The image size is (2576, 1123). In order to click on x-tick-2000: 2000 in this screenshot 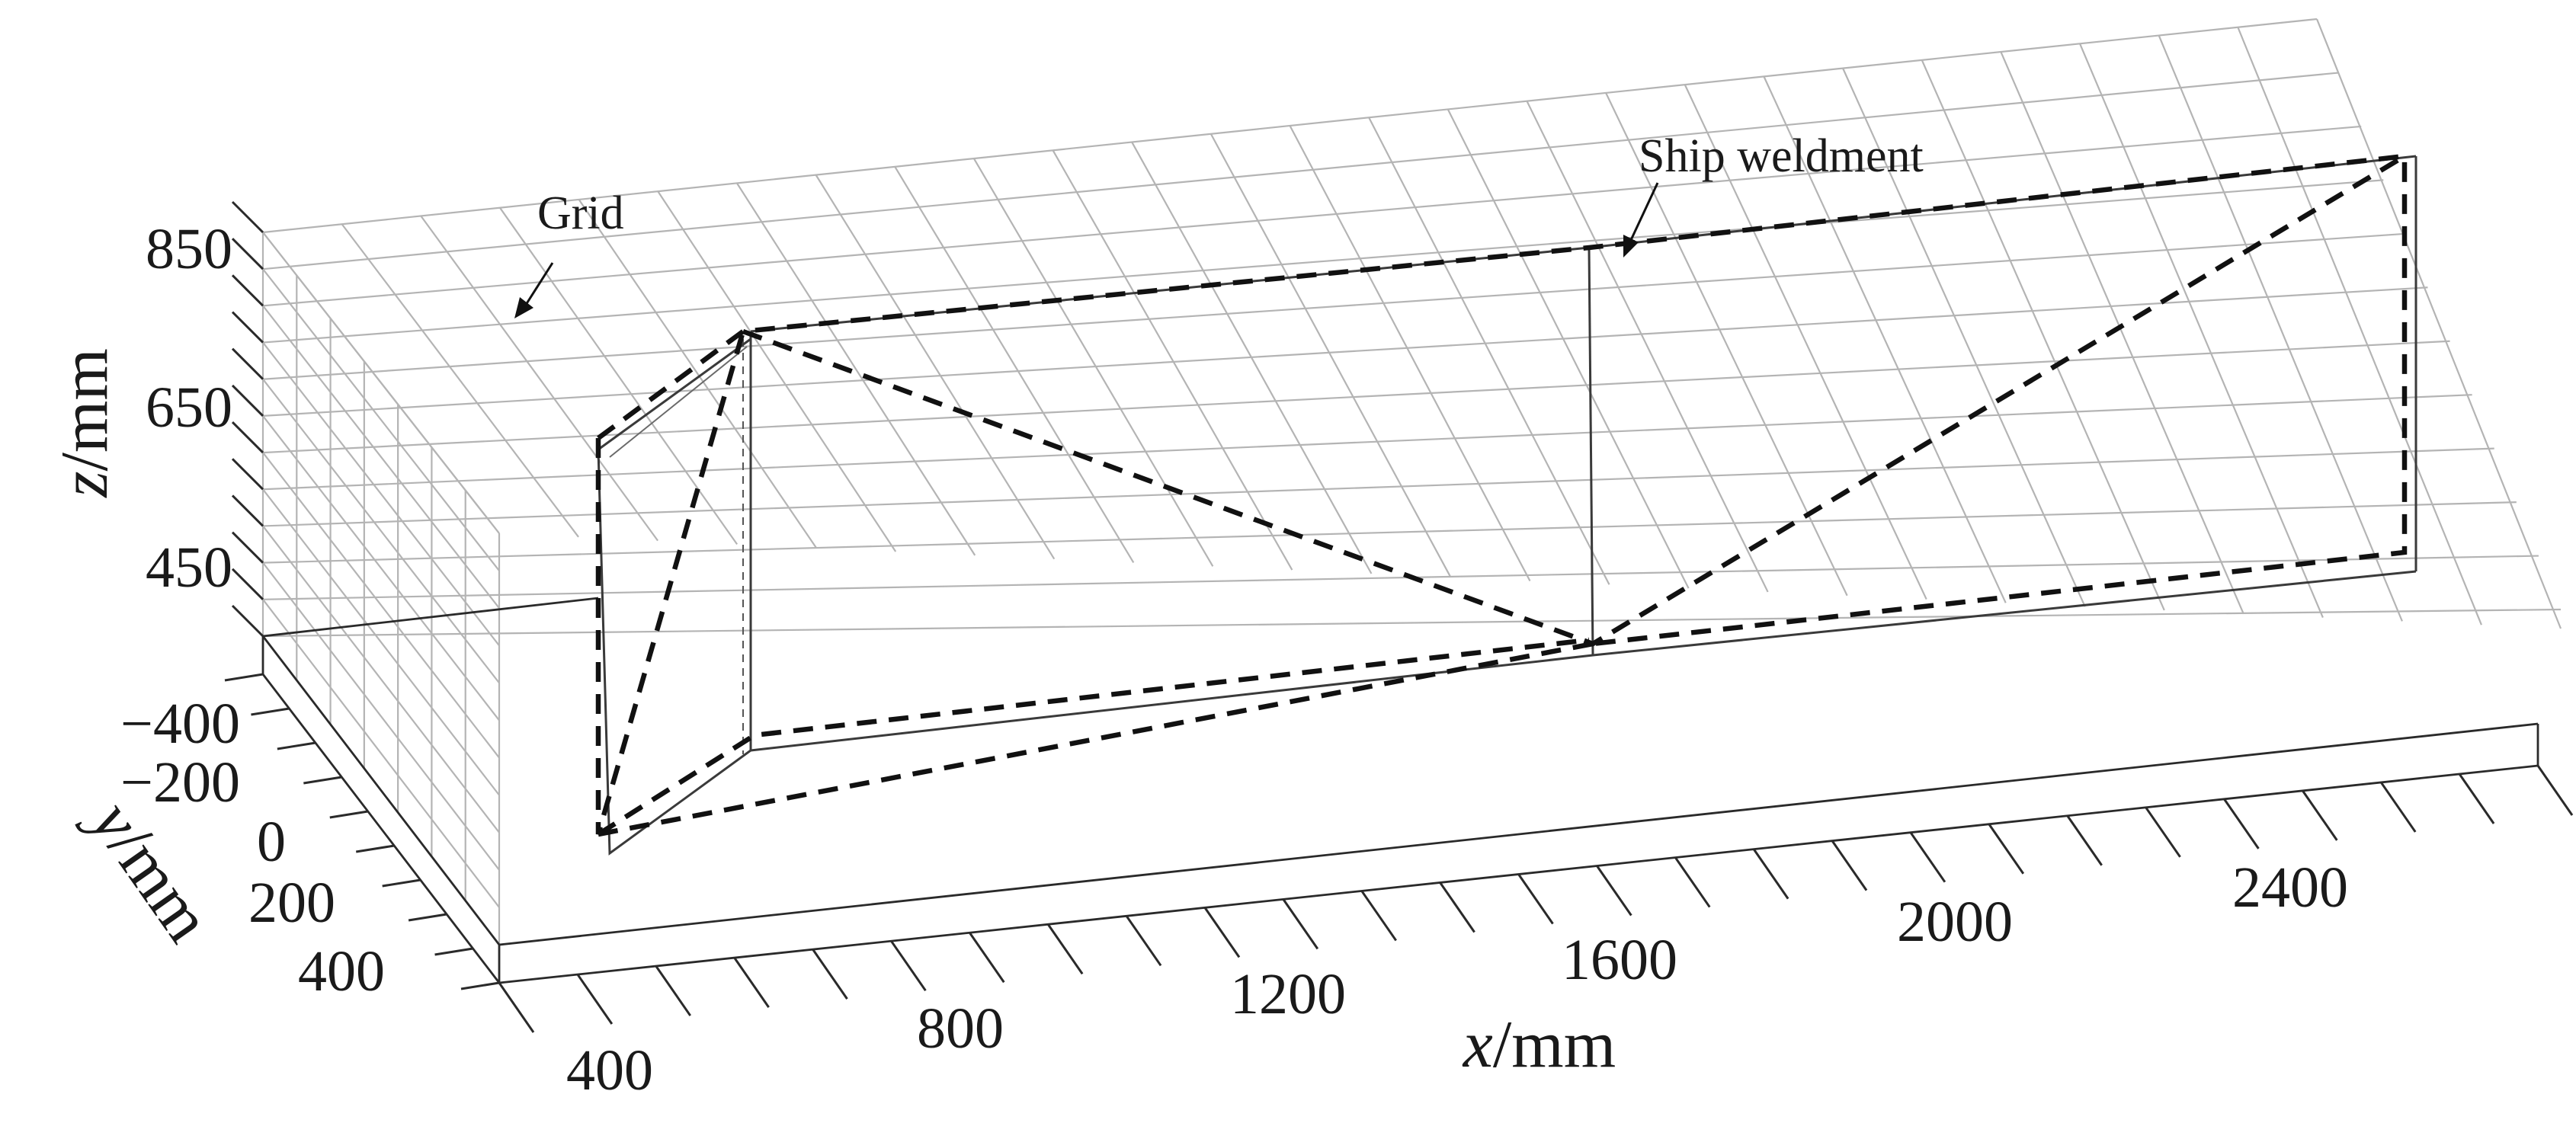, I will do `click(1955, 922)`.